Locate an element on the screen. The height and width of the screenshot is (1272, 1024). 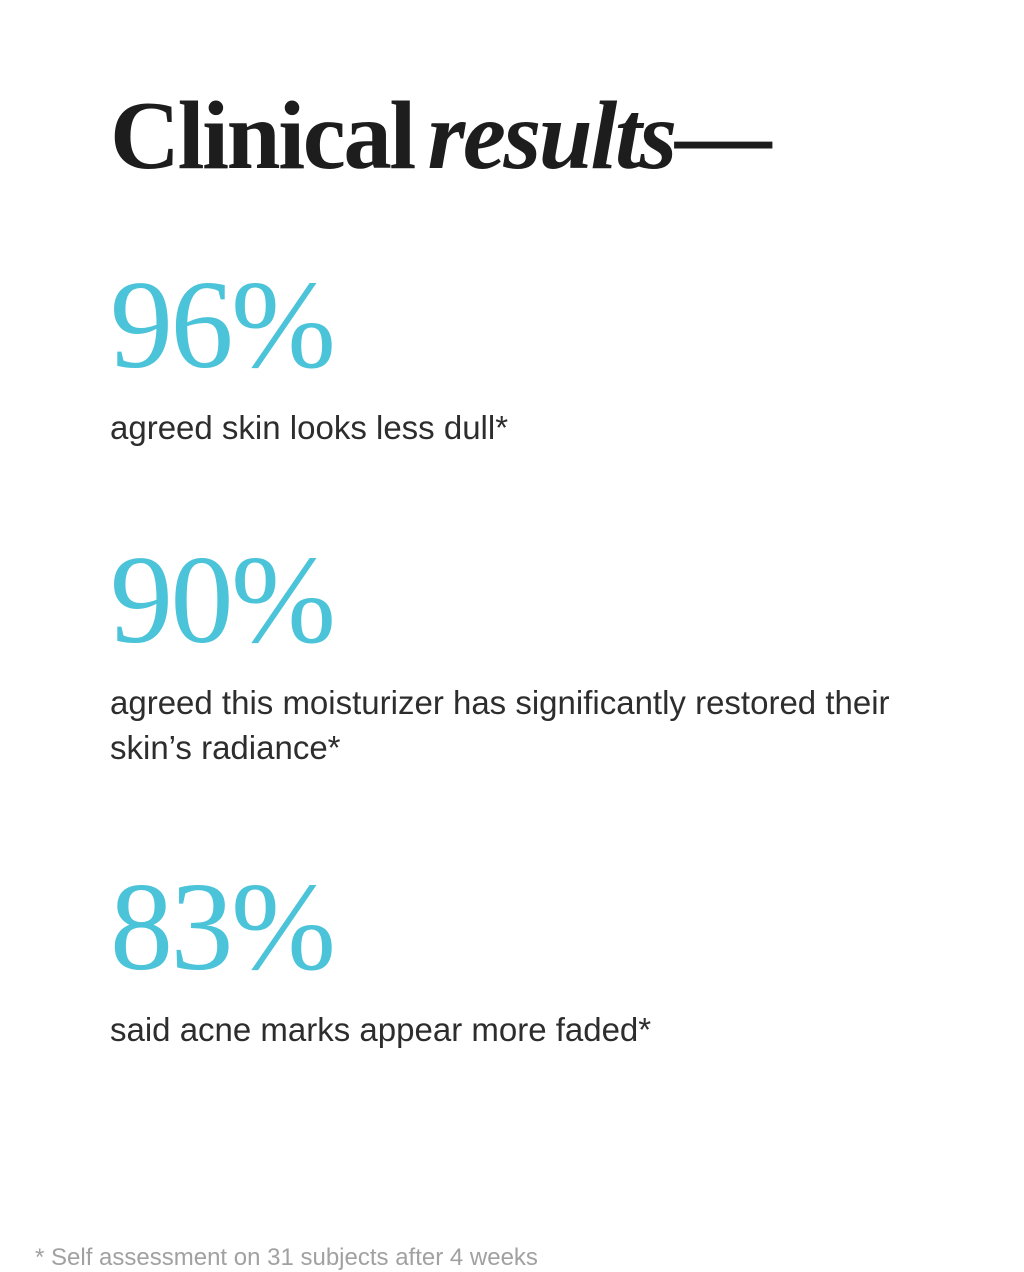
page-title-italic-text: results is located at coordinates (552, 135).